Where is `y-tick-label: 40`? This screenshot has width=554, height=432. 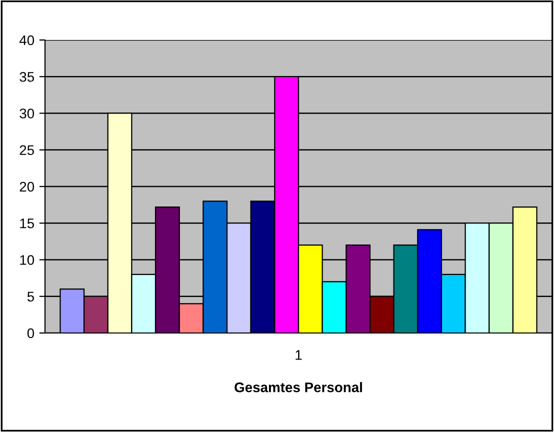 y-tick-label: 40 is located at coordinates (26, 40).